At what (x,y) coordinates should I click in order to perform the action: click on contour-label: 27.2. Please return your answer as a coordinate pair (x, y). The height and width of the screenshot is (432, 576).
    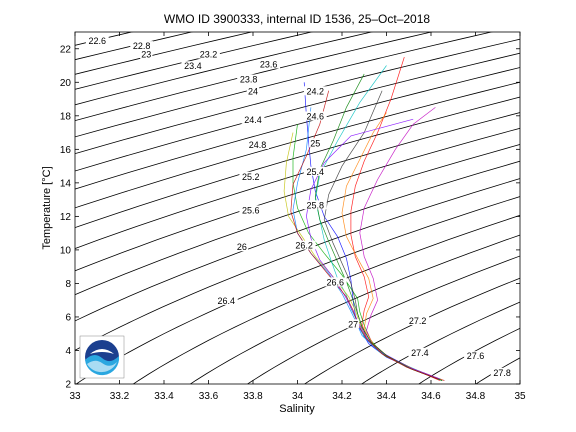
    Looking at the image, I should click on (418, 321).